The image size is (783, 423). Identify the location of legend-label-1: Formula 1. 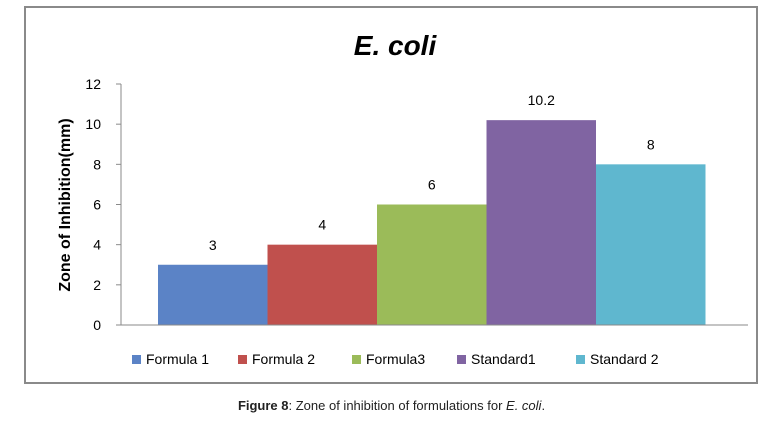
(177, 359).